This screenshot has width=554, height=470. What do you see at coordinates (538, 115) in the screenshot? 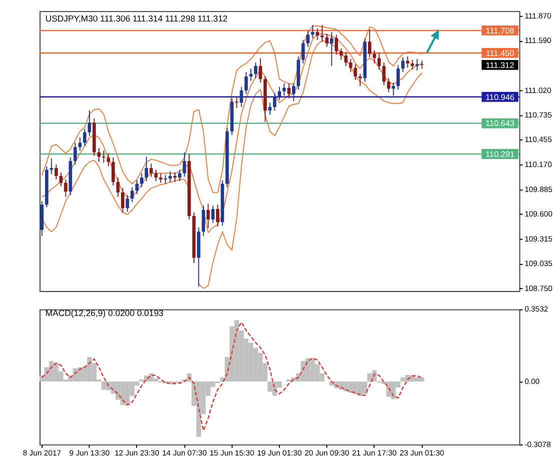
I see `y-tick-label: 110.735` at bounding box center [538, 115].